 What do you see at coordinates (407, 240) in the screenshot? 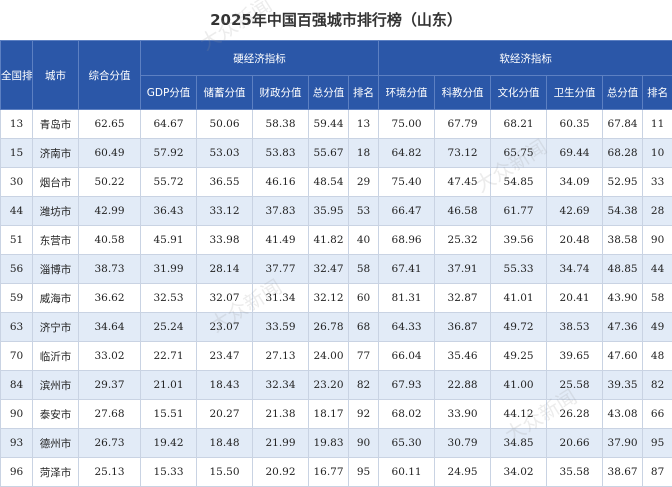
I see `cell-environment-score: 68.96` at bounding box center [407, 240].